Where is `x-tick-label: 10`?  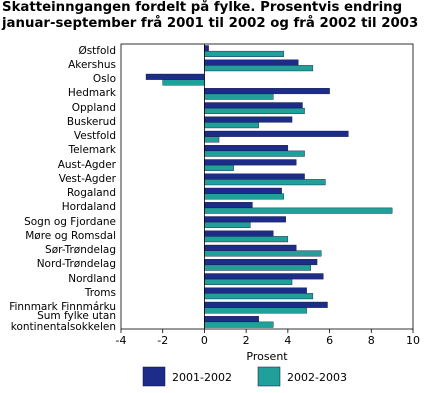
x-tick-label: 10 is located at coordinates (413, 340).